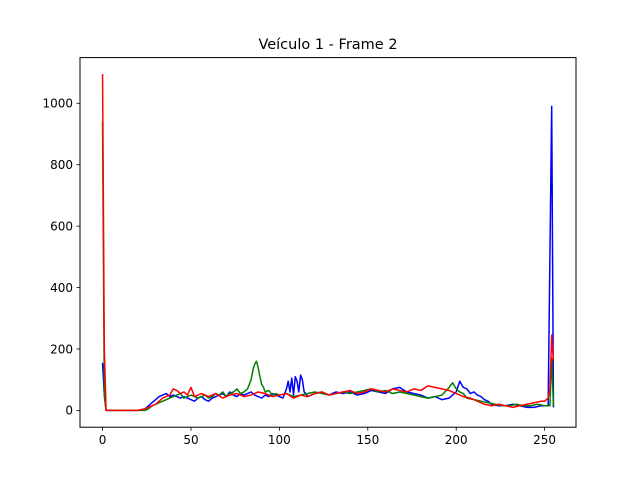 This screenshot has height=480, width=640. I want to click on y-tick-label: 600, so click(61, 226).